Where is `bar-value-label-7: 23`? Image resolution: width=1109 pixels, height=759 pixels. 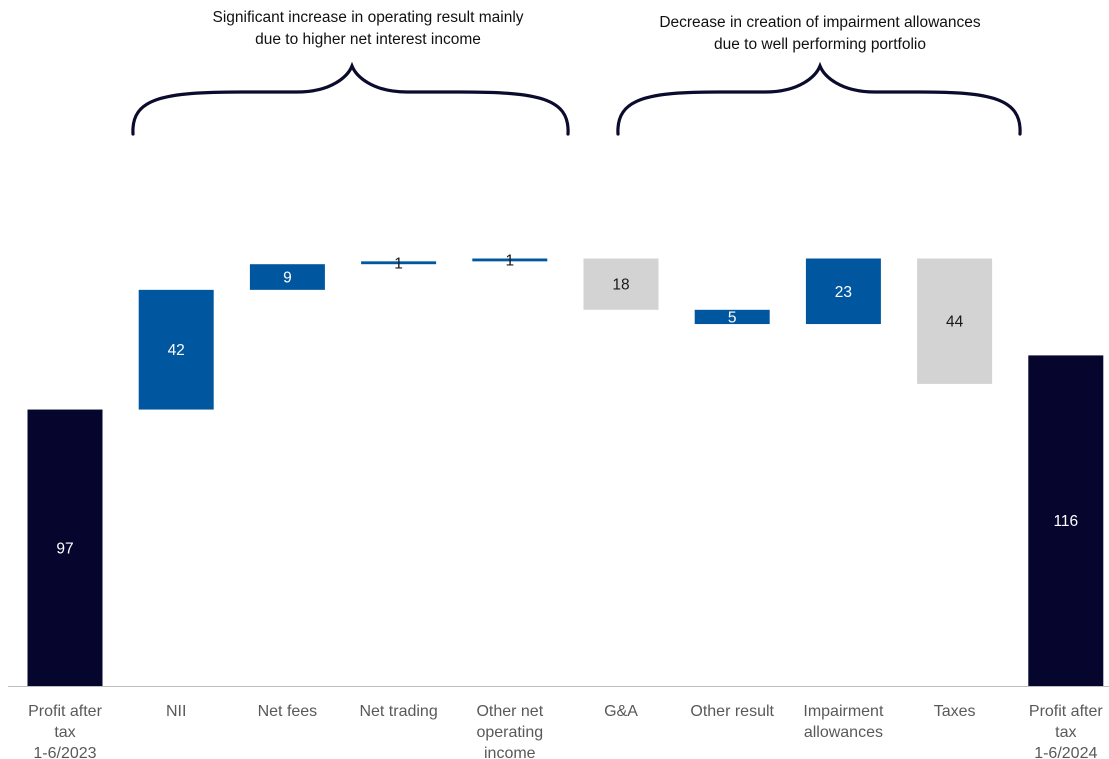
bar-value-label-7: 23 is located at coordinates (843, 292).